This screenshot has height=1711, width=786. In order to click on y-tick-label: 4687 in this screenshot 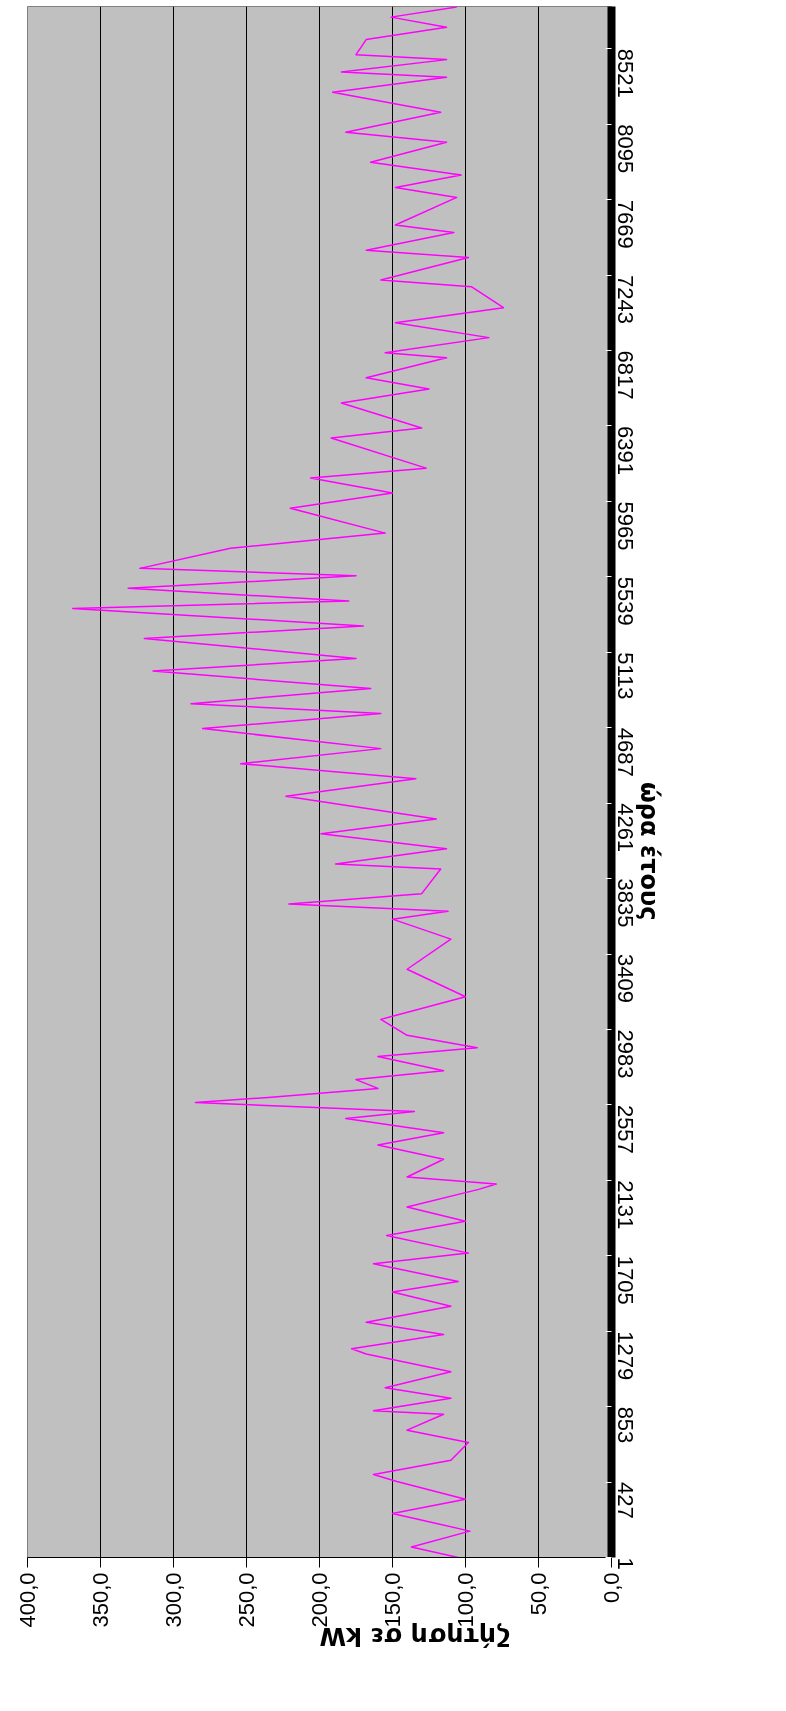, I will do `click(625, 752)`.